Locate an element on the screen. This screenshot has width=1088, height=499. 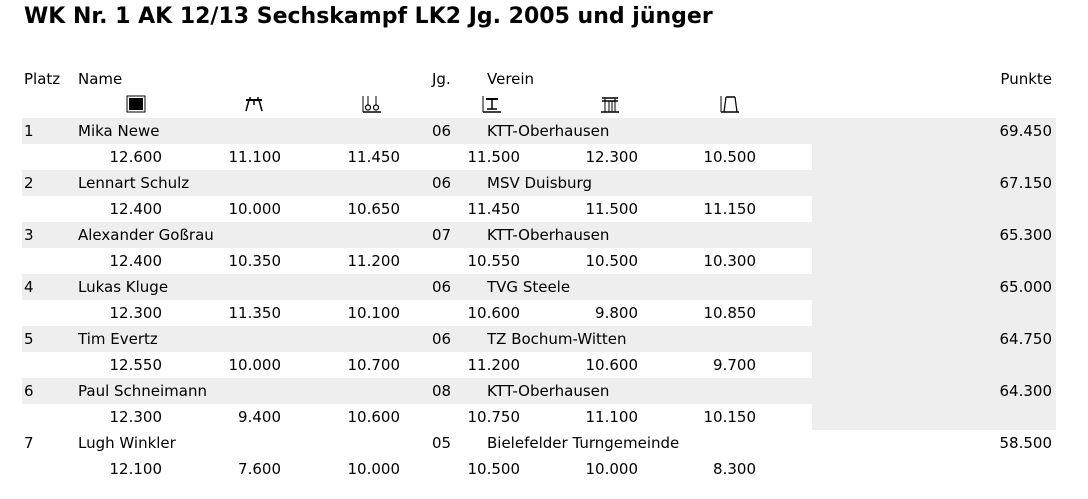
score-parallel-bars: 10.000 is located at coordinates (612, 469).